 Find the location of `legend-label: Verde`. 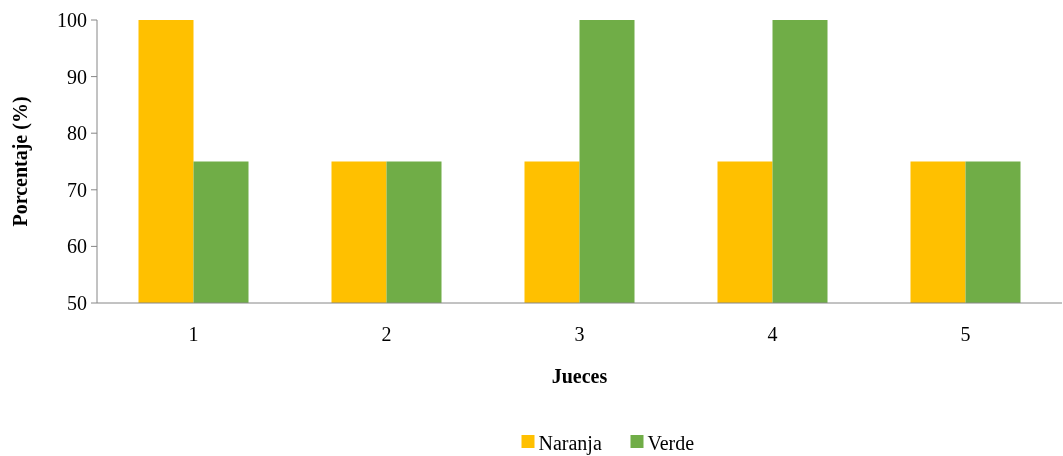

legend-label: Verde is located at coordinates (671, 443).